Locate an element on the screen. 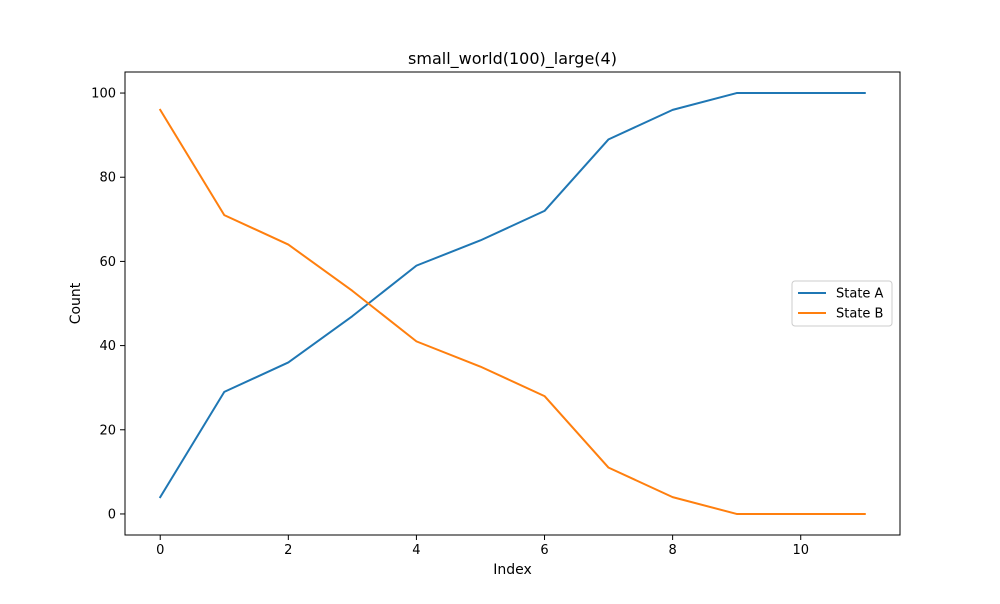  x-tick-label: 4 is located at coordinates (416, 550).